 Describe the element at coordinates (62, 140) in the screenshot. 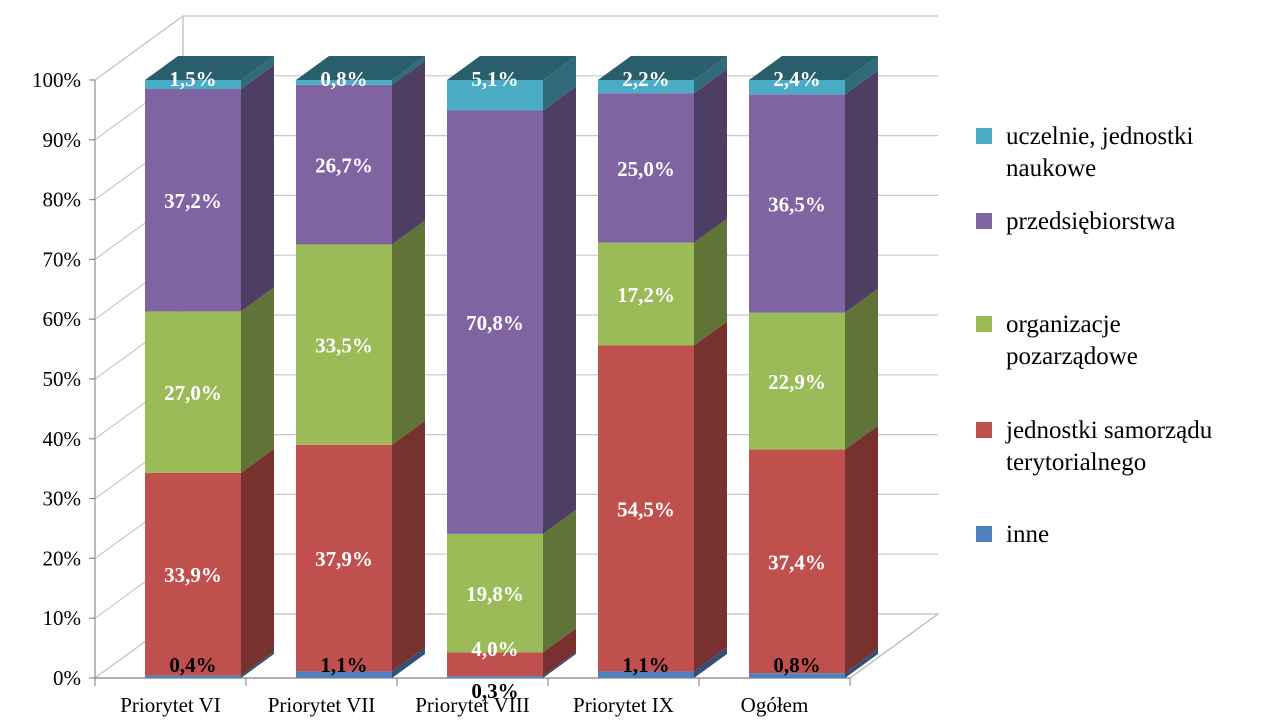

I see `y-tick-label: 90%` at that location.